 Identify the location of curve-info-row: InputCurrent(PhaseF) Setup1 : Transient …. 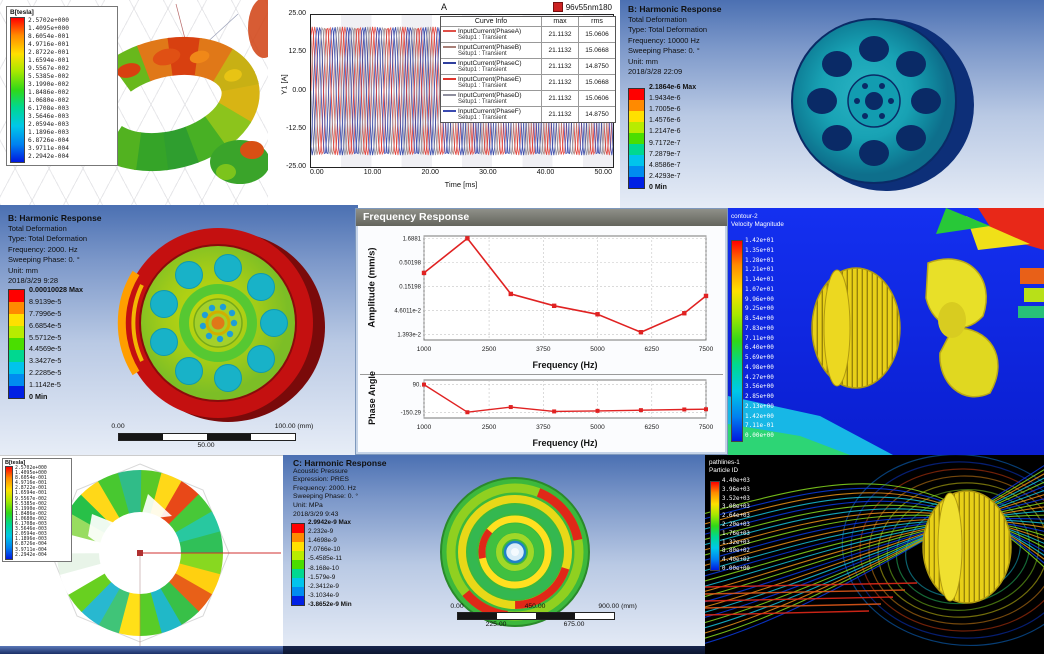
(528, 114).